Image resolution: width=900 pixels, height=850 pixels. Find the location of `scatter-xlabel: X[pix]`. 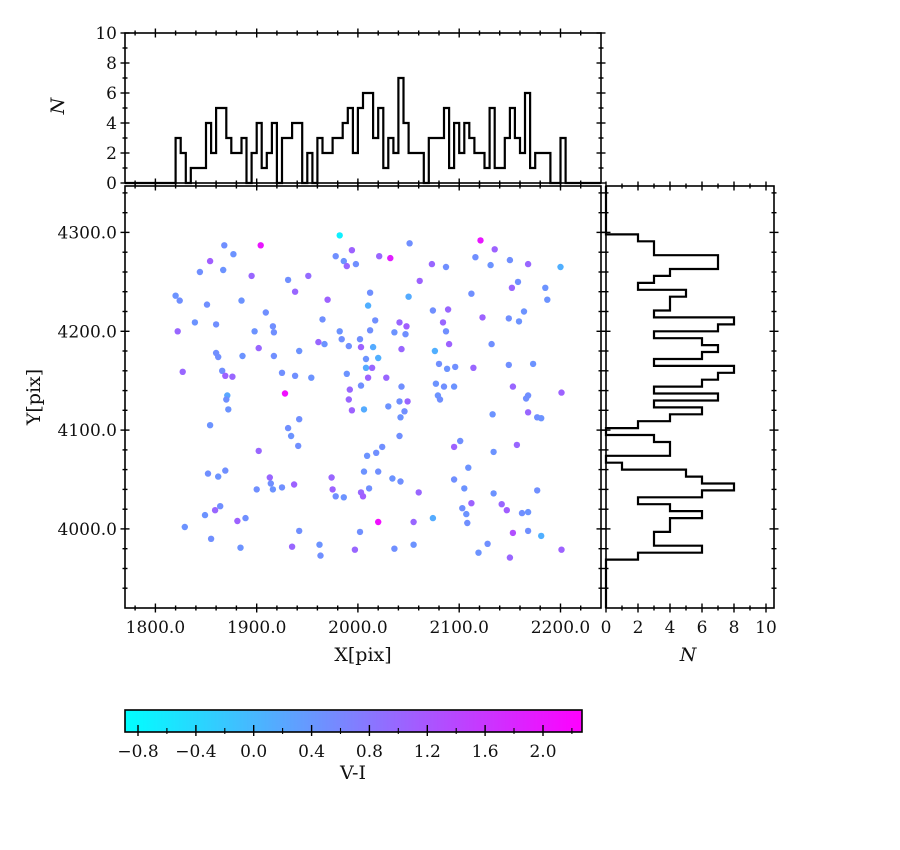

scatter-xlabel: X[pix] is located at coordinates (363, 655).